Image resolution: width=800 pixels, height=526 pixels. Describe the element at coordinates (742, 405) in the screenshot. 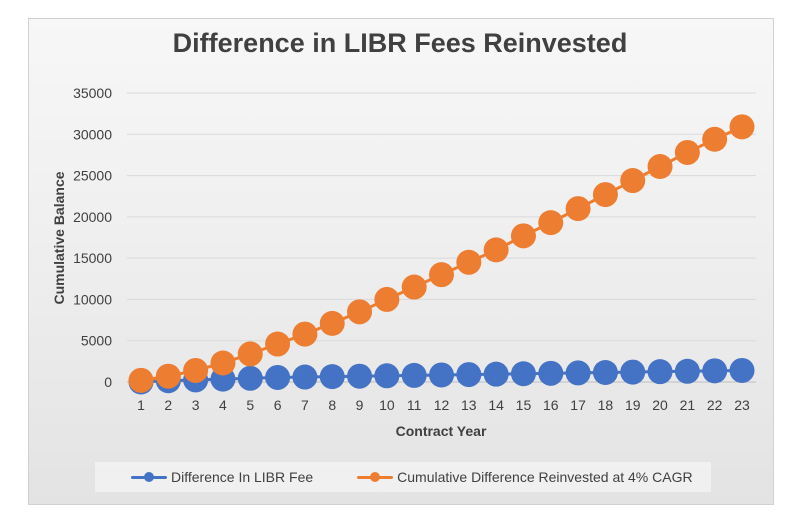

I see `x-tick-label: 23` at that location.